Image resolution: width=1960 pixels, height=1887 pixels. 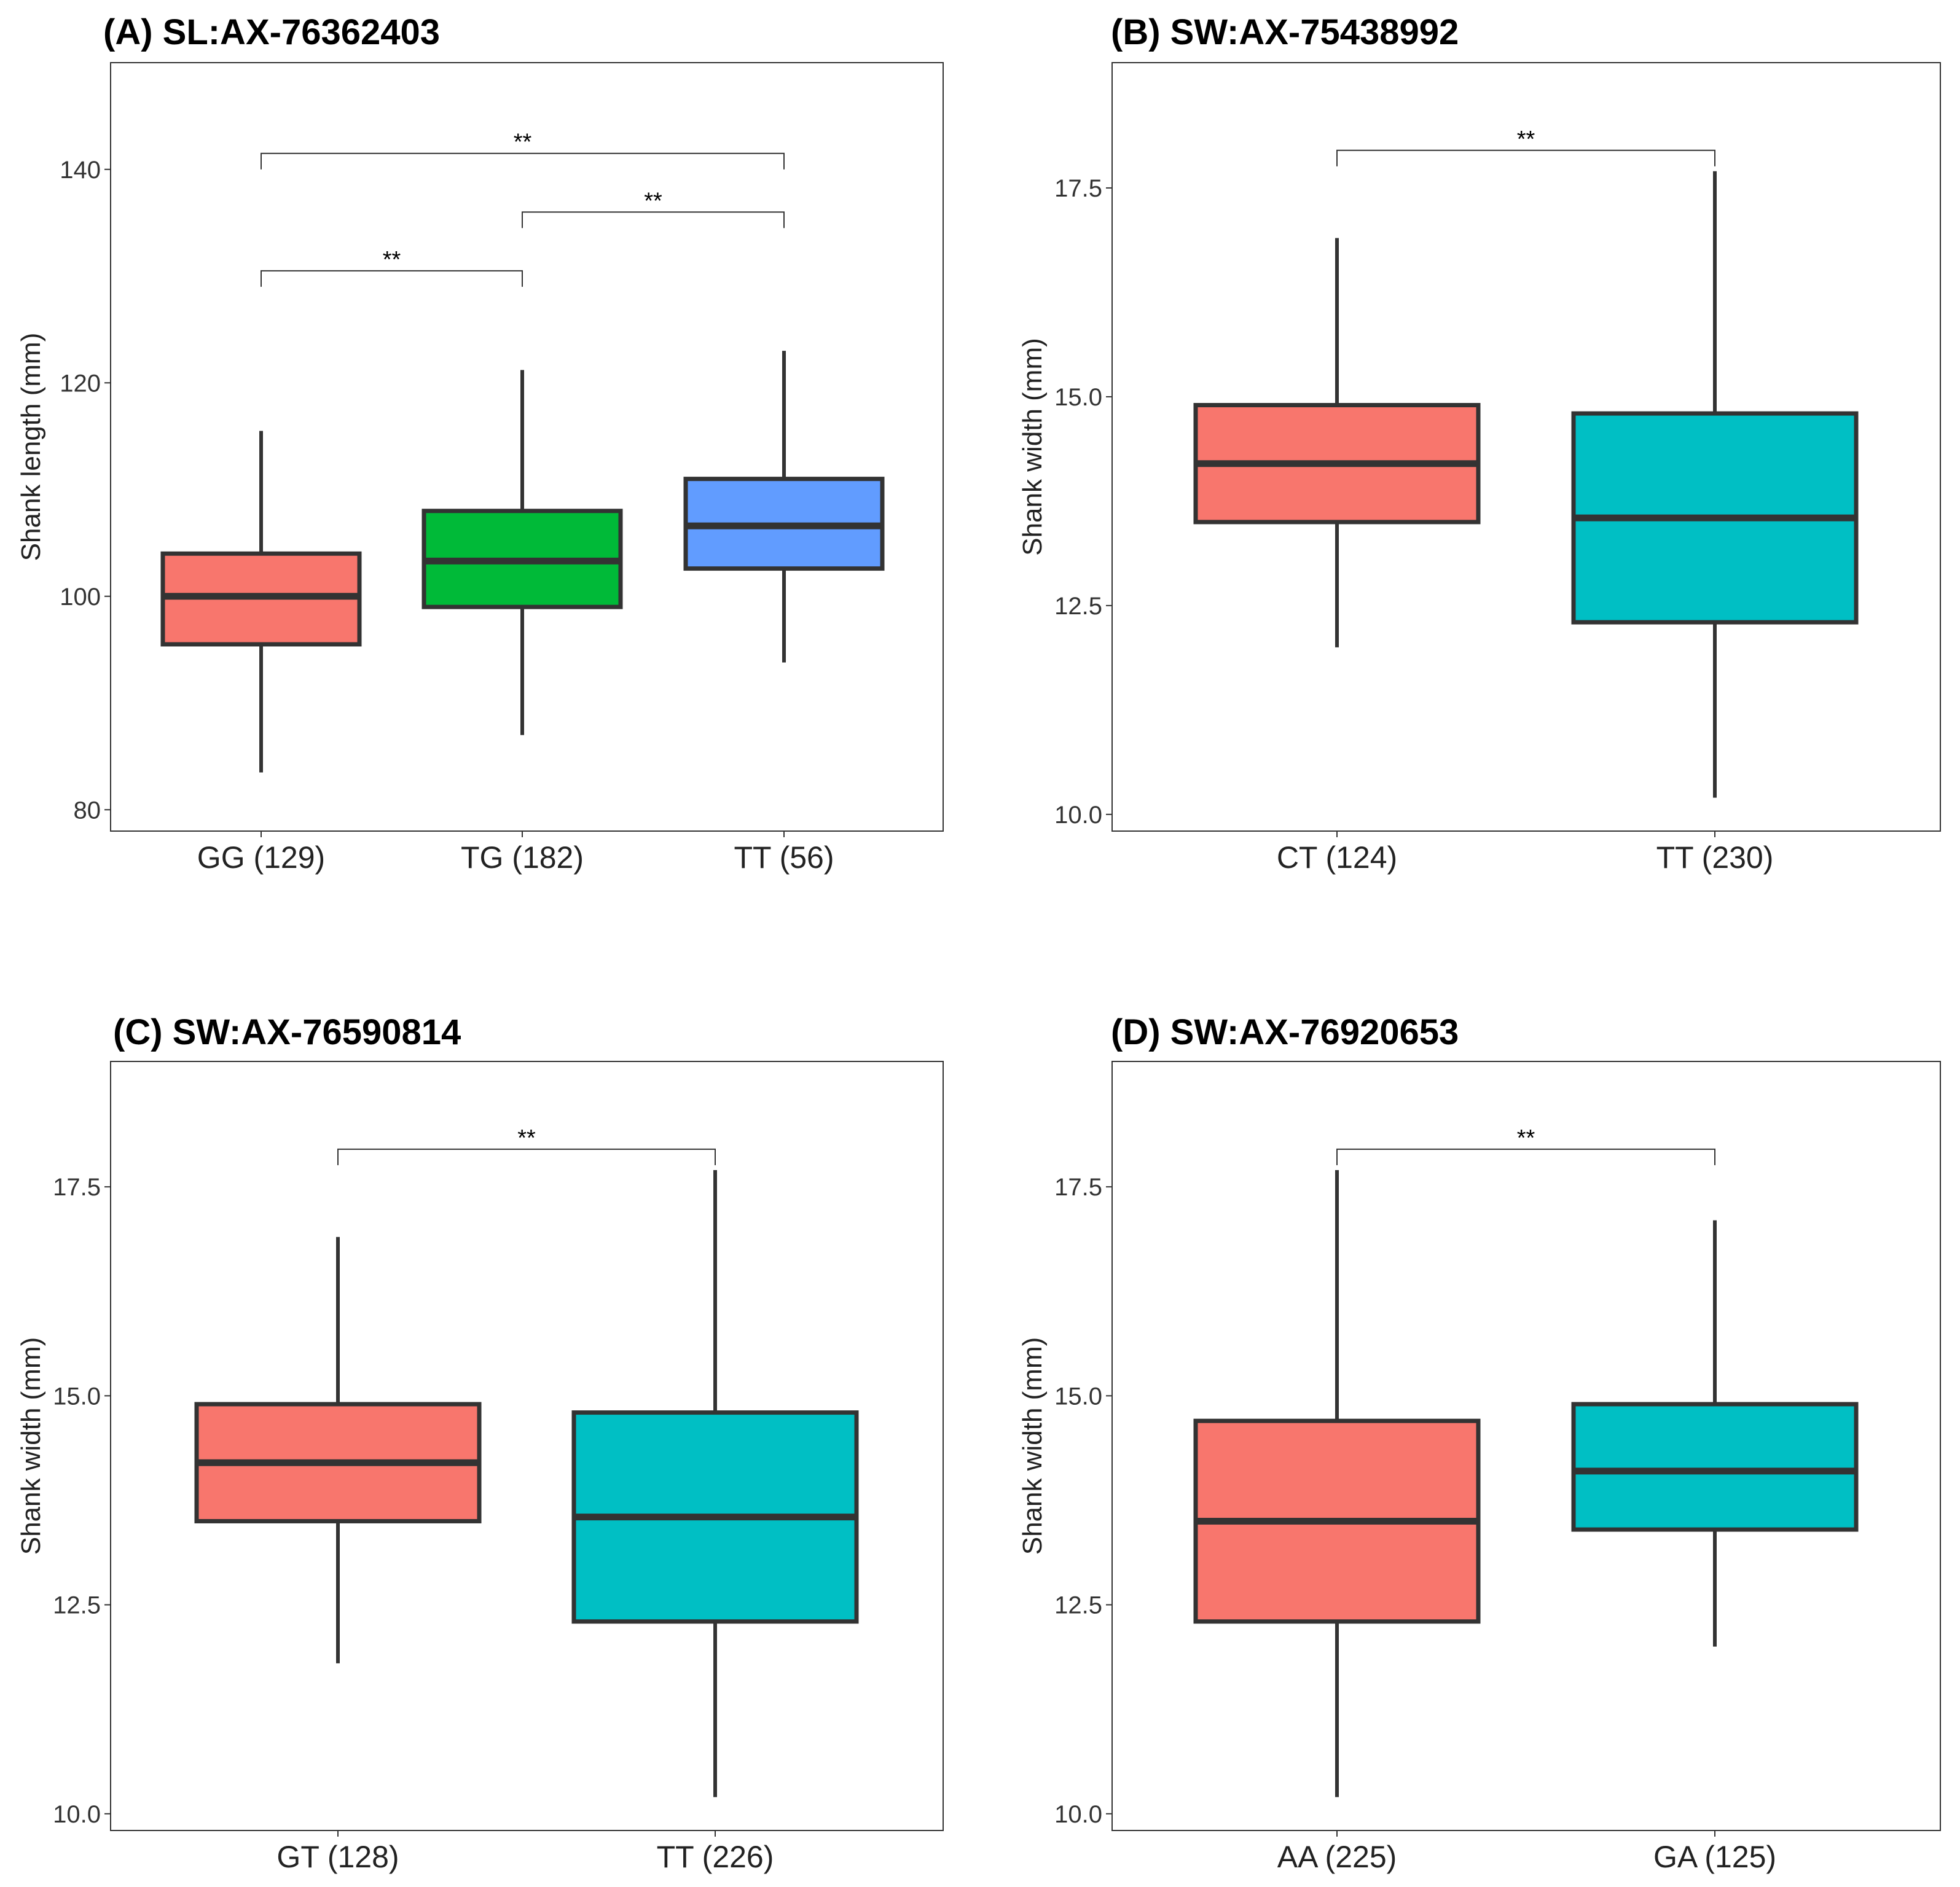 What do you see at coordinates (271, 32) in the screenshot?
I see `panel-title: (A) SL:AX-76362403` at bounding box center [271, 32].